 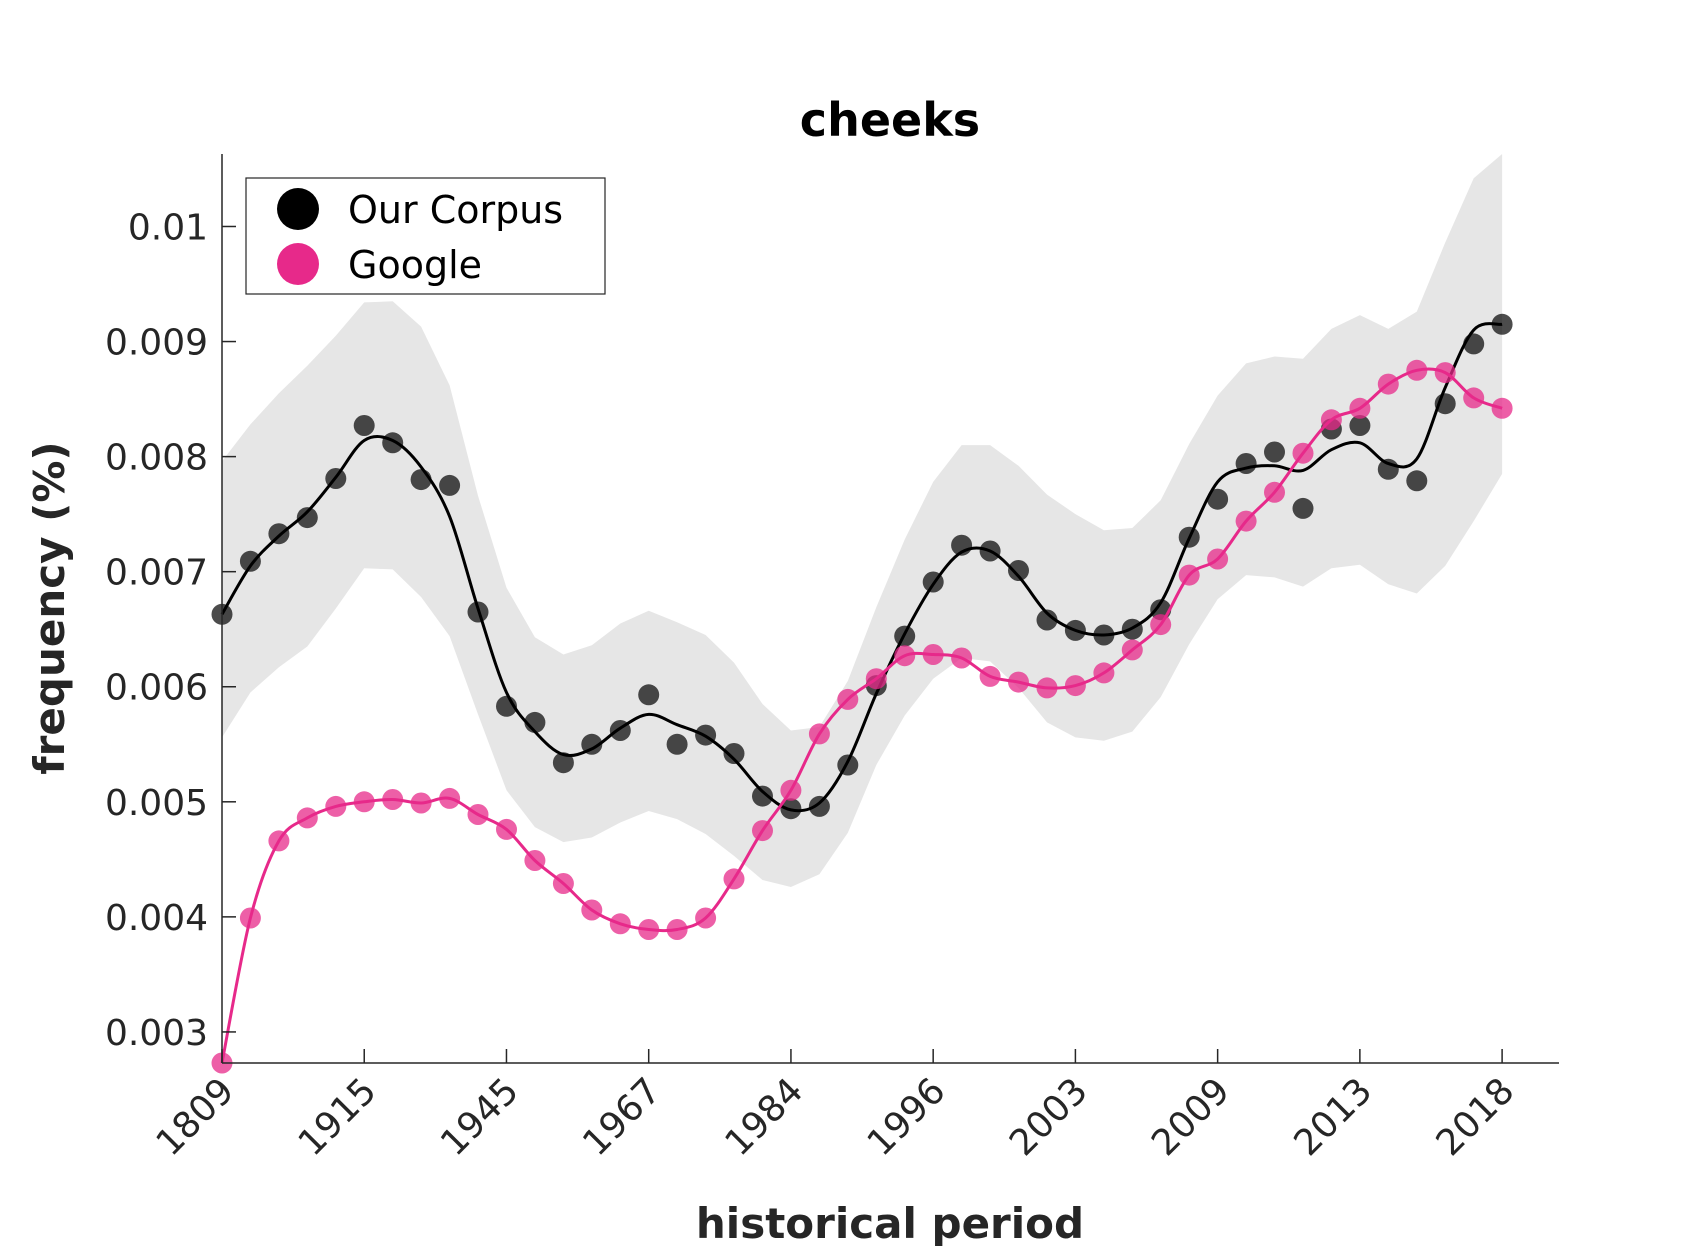 I want to click on y-tick-label: 0.009, so click(x=156, y=343).